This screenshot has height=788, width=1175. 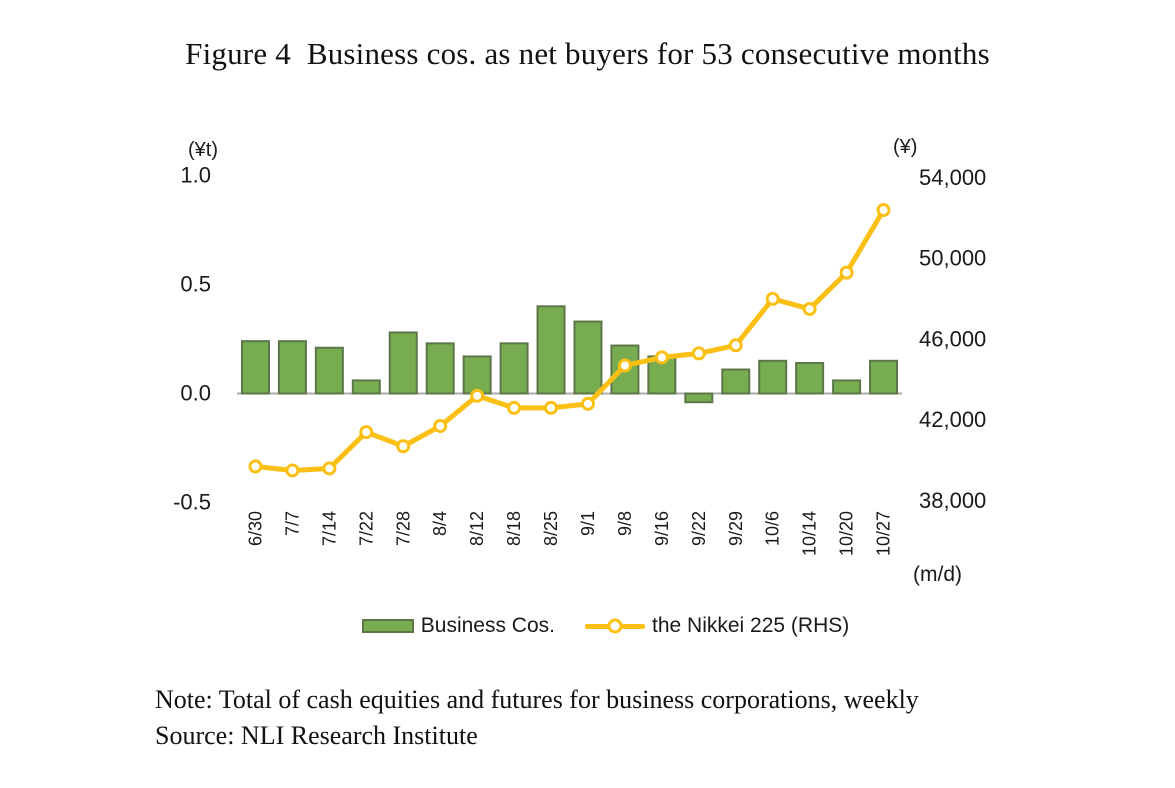 What do you see at coordinates (624, 365) in the screenshot?
I see `nikkei-marker-9/8` at bounding box center [624, 365].